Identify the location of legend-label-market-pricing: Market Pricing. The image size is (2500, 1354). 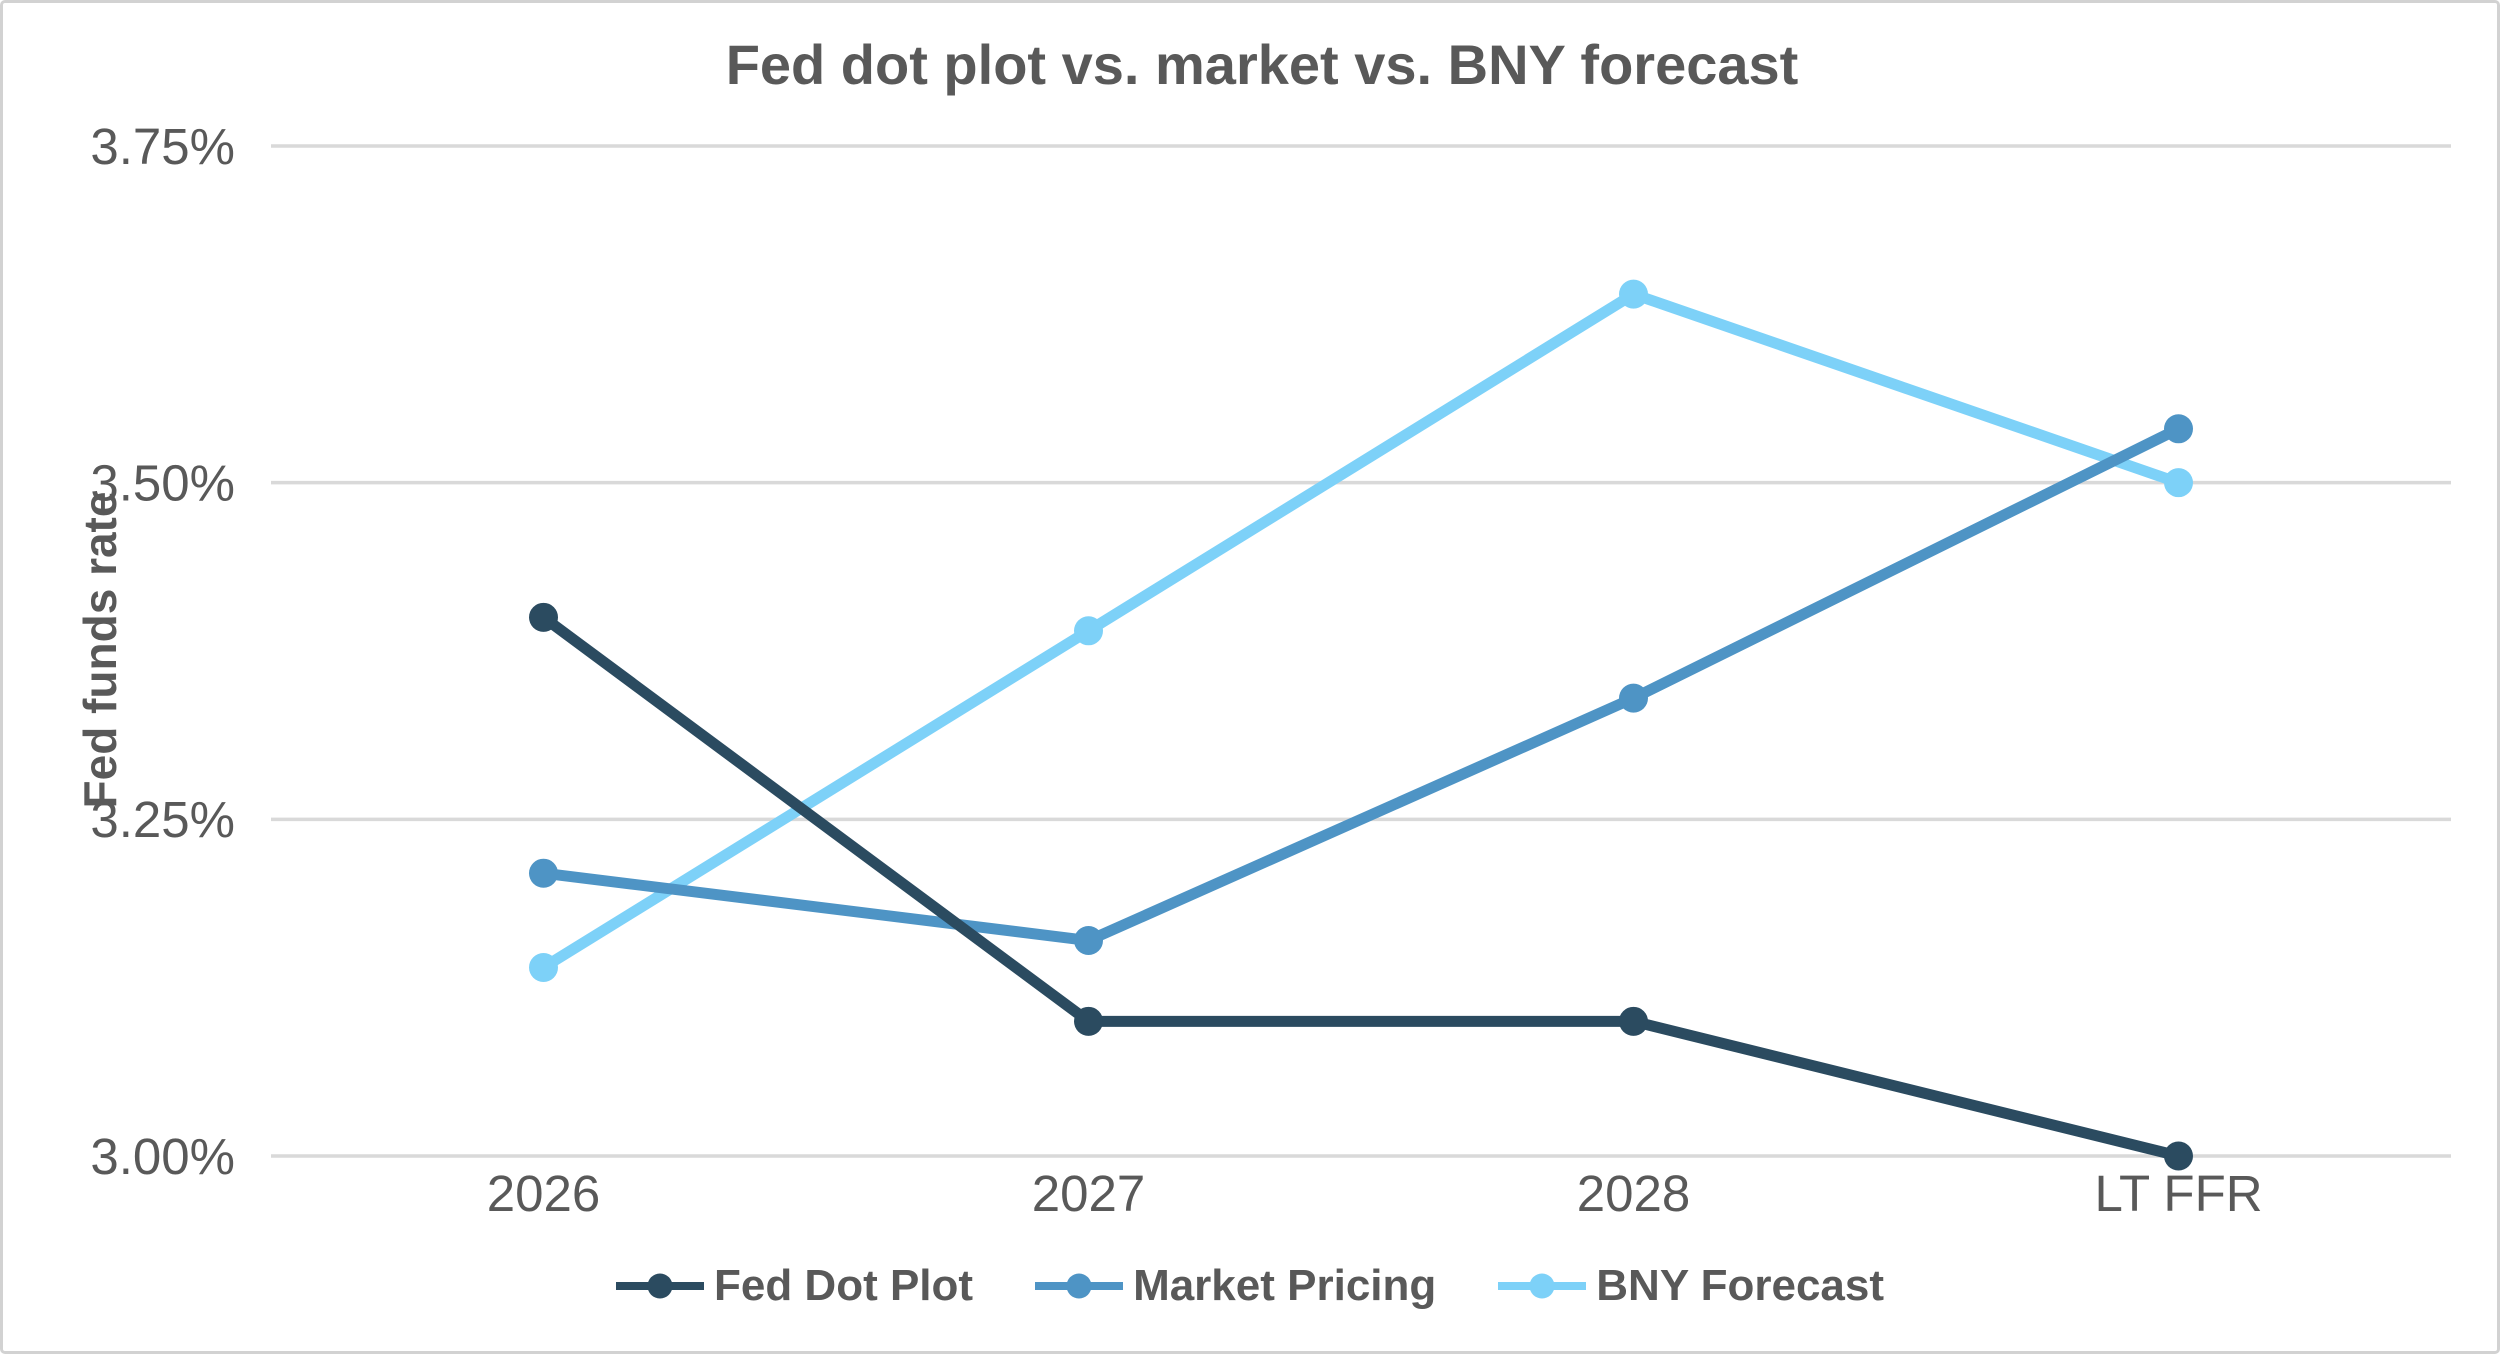
(1285, 1285).